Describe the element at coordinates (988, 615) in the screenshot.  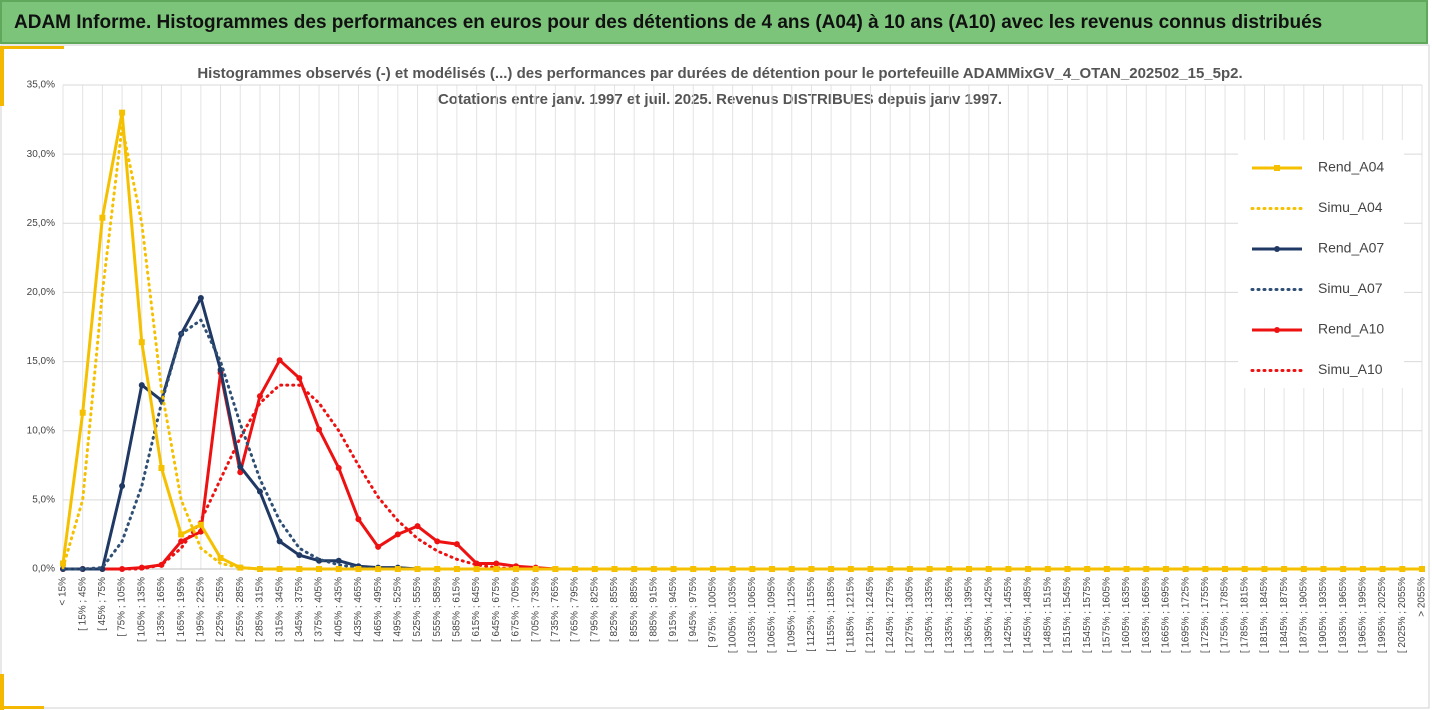
I see `x-tick-label: [ 1395% ; 1425%` at that location.